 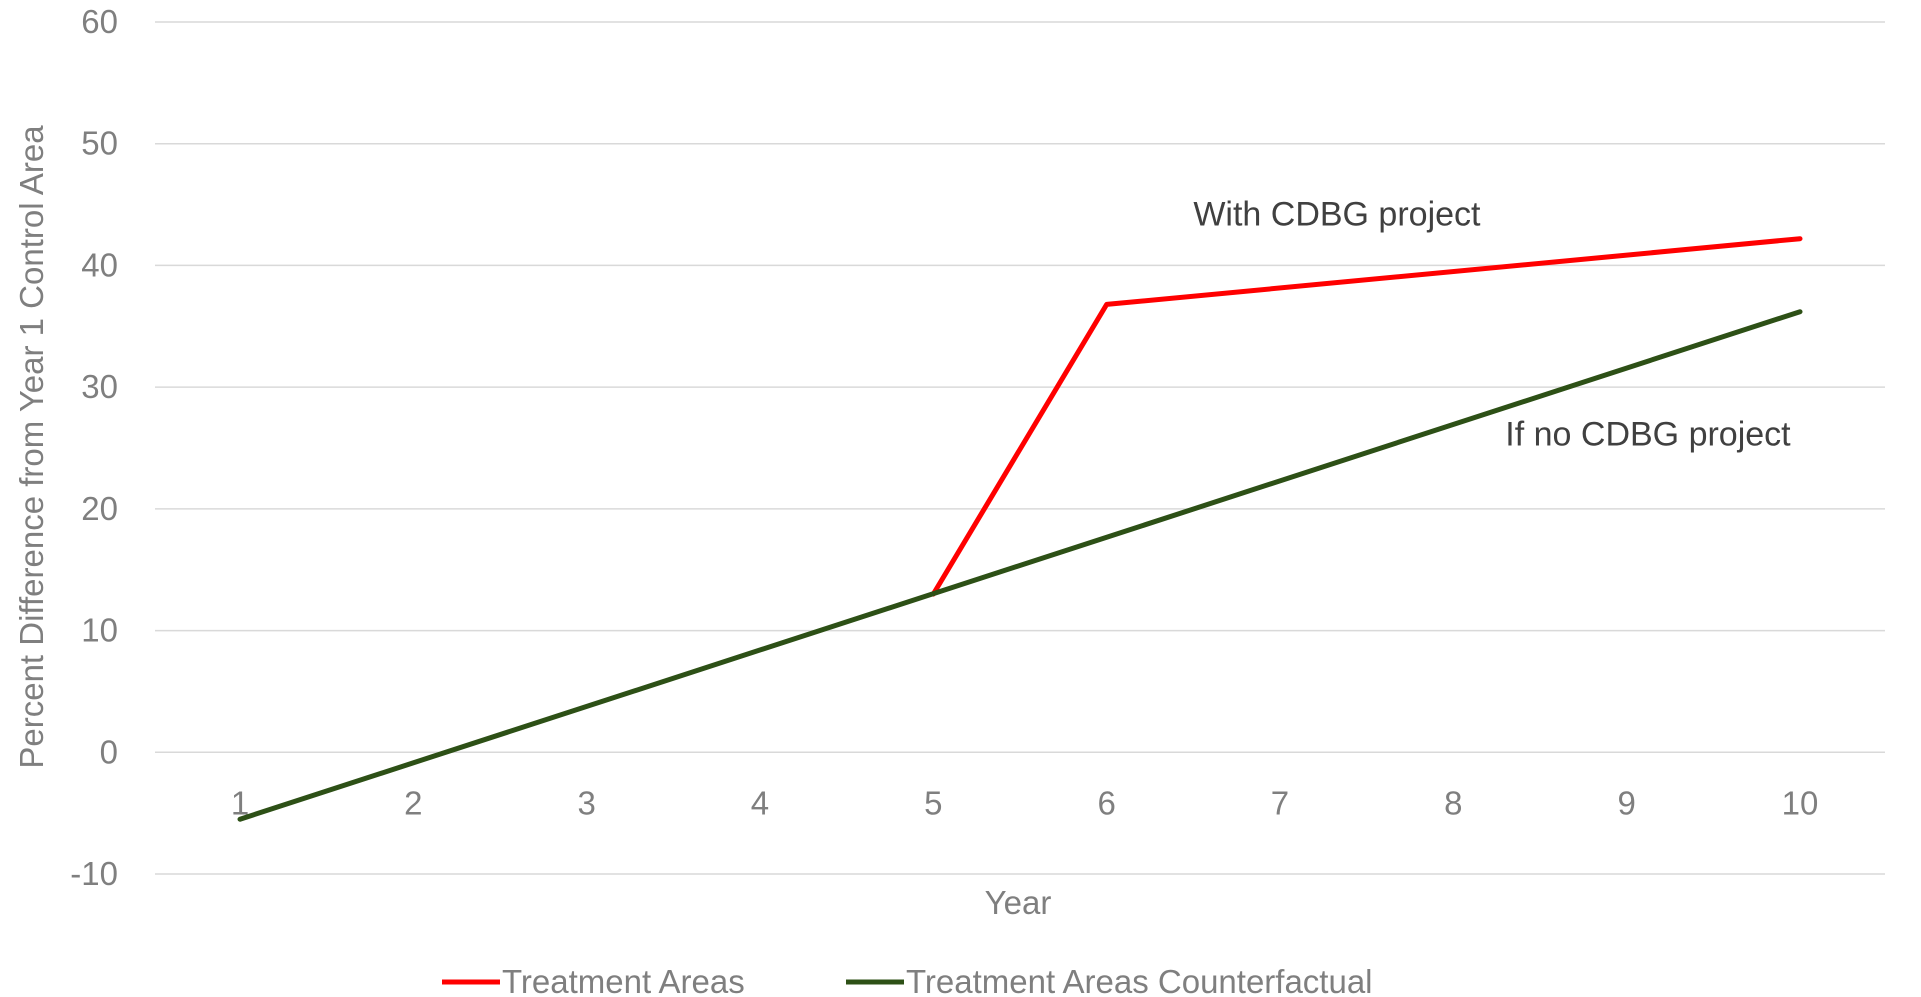 What do you see at coordinates (413, 802) in the screenshot?
I see `x-tick-label: 2` at bounding box center [413, 802].